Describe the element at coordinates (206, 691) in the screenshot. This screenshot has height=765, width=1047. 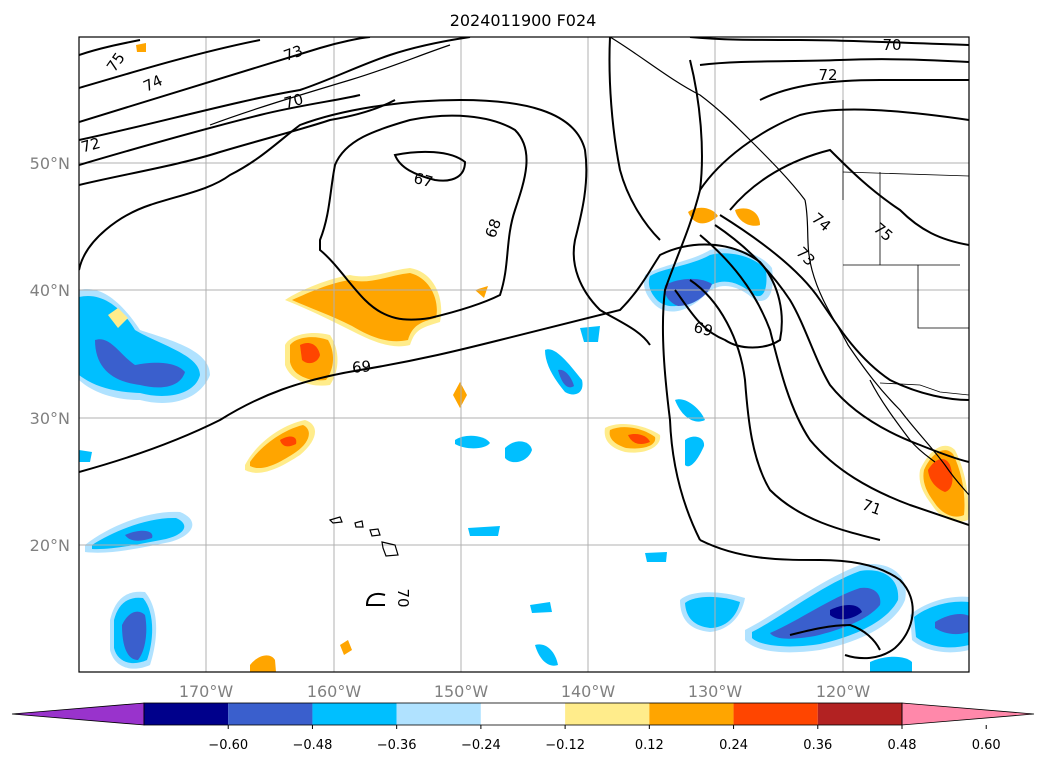
I see `lon-label: 170°W` at that location.